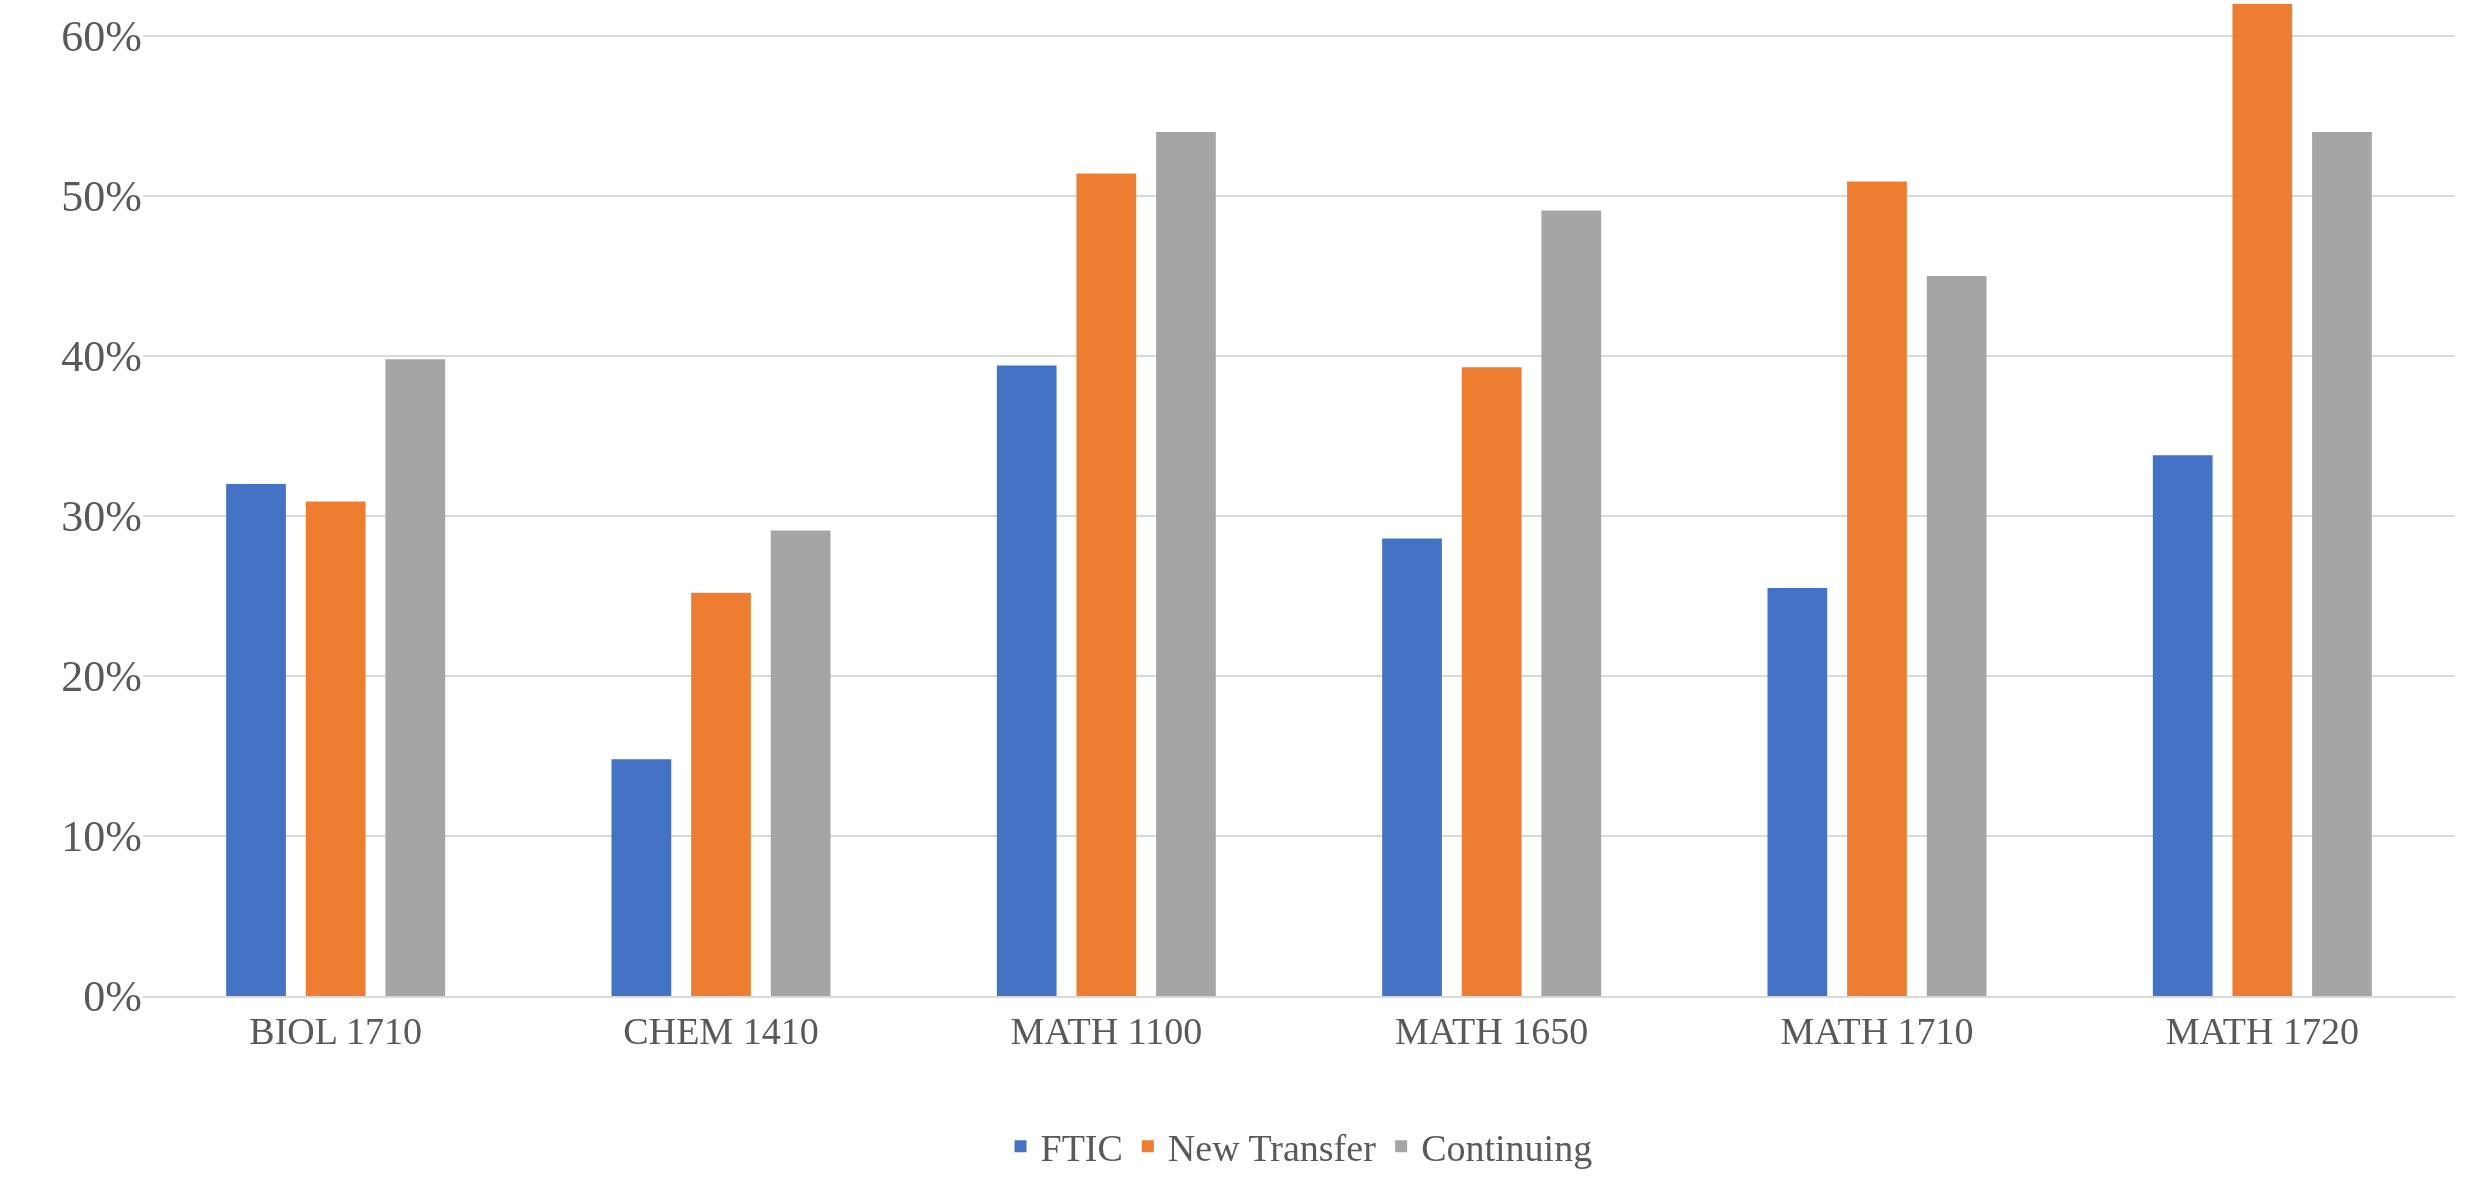  I want to click on legend-label: FTIC, so click(1081, 1148).